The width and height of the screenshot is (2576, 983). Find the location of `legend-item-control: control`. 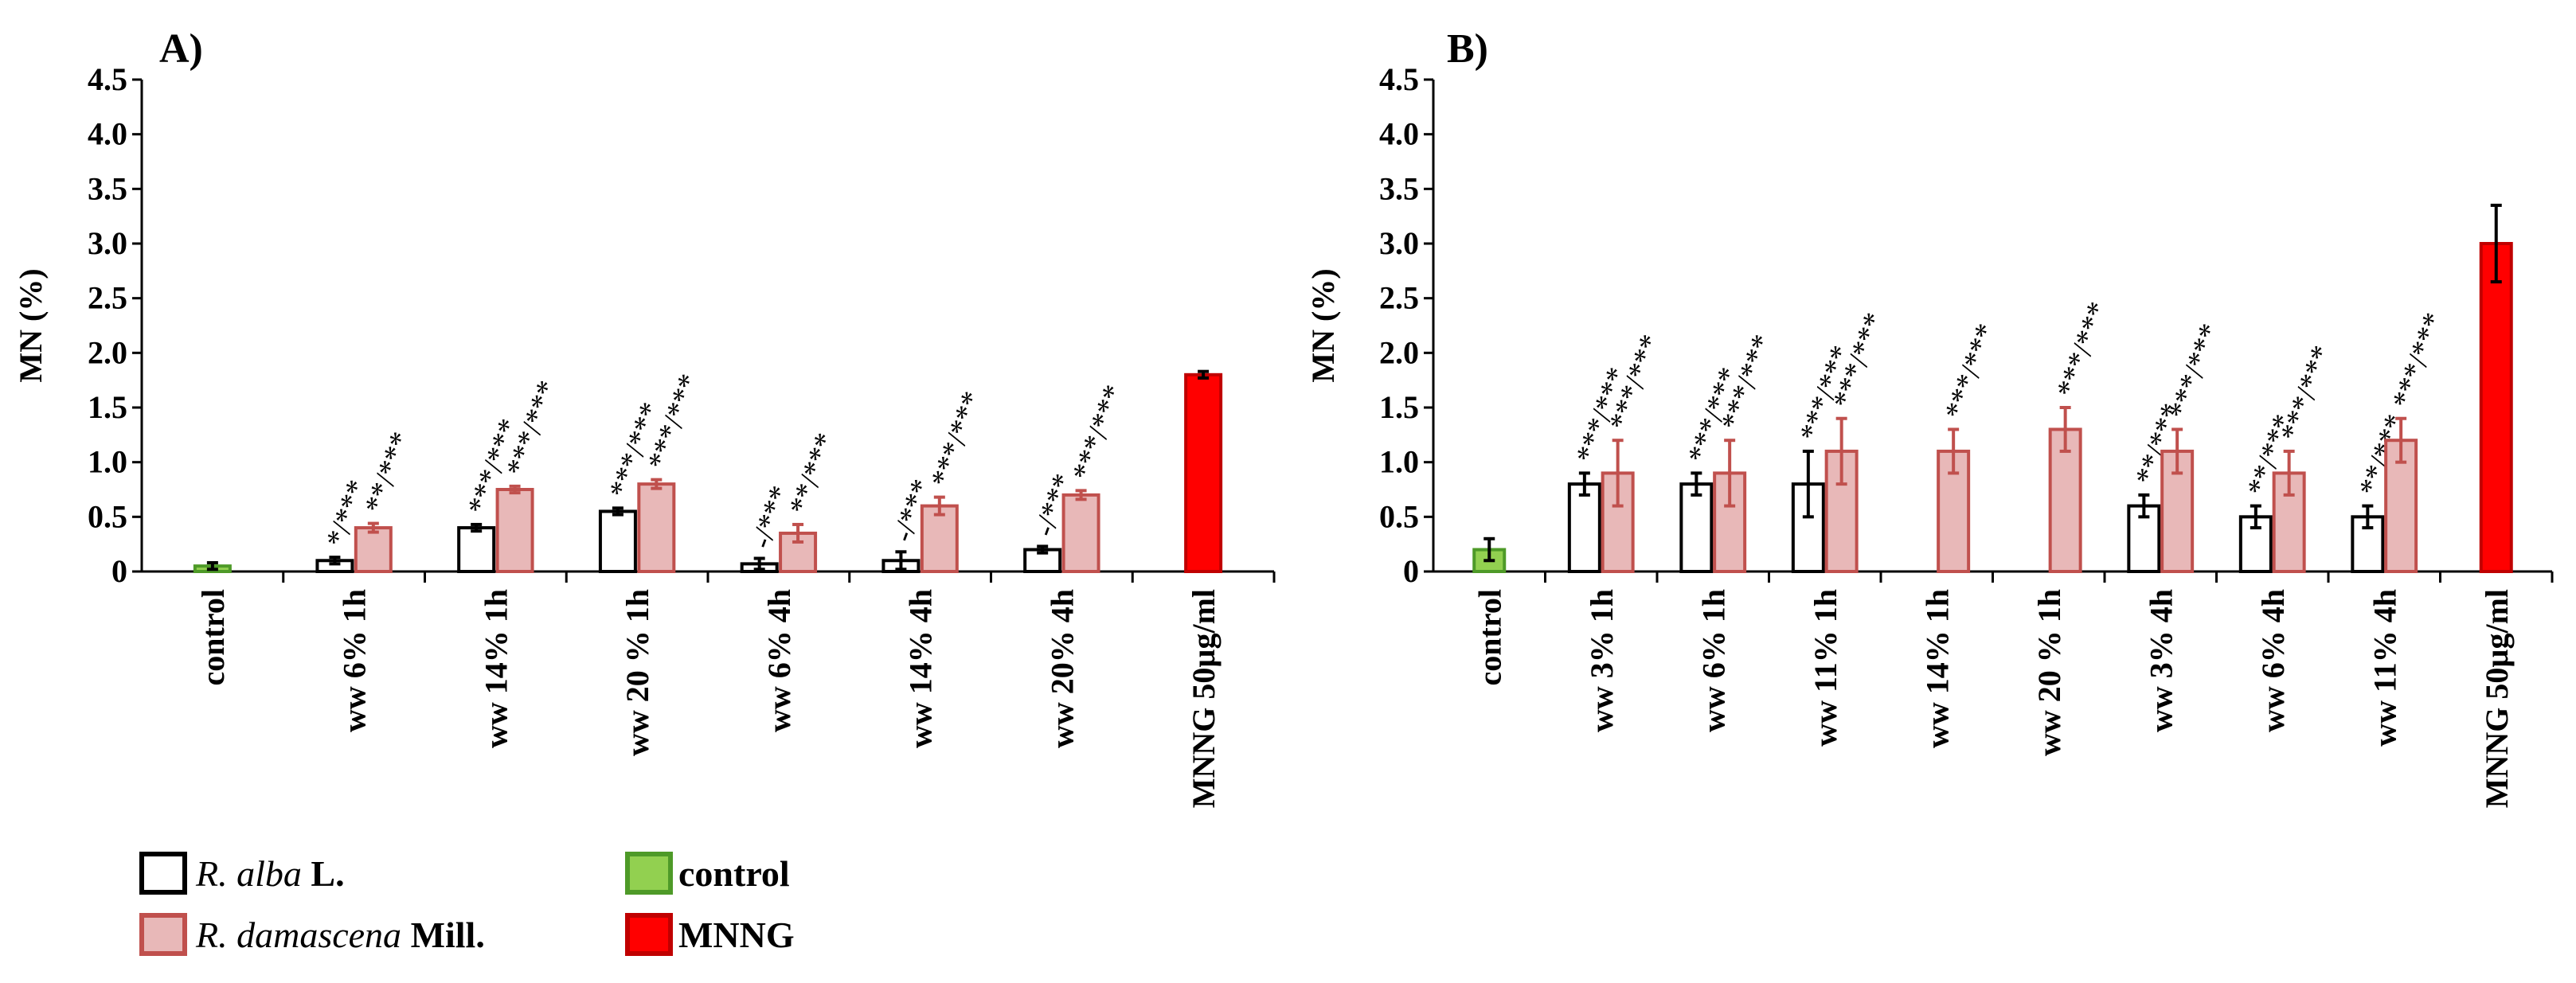

legend-item-control: control is located at coordinates (708, 873).